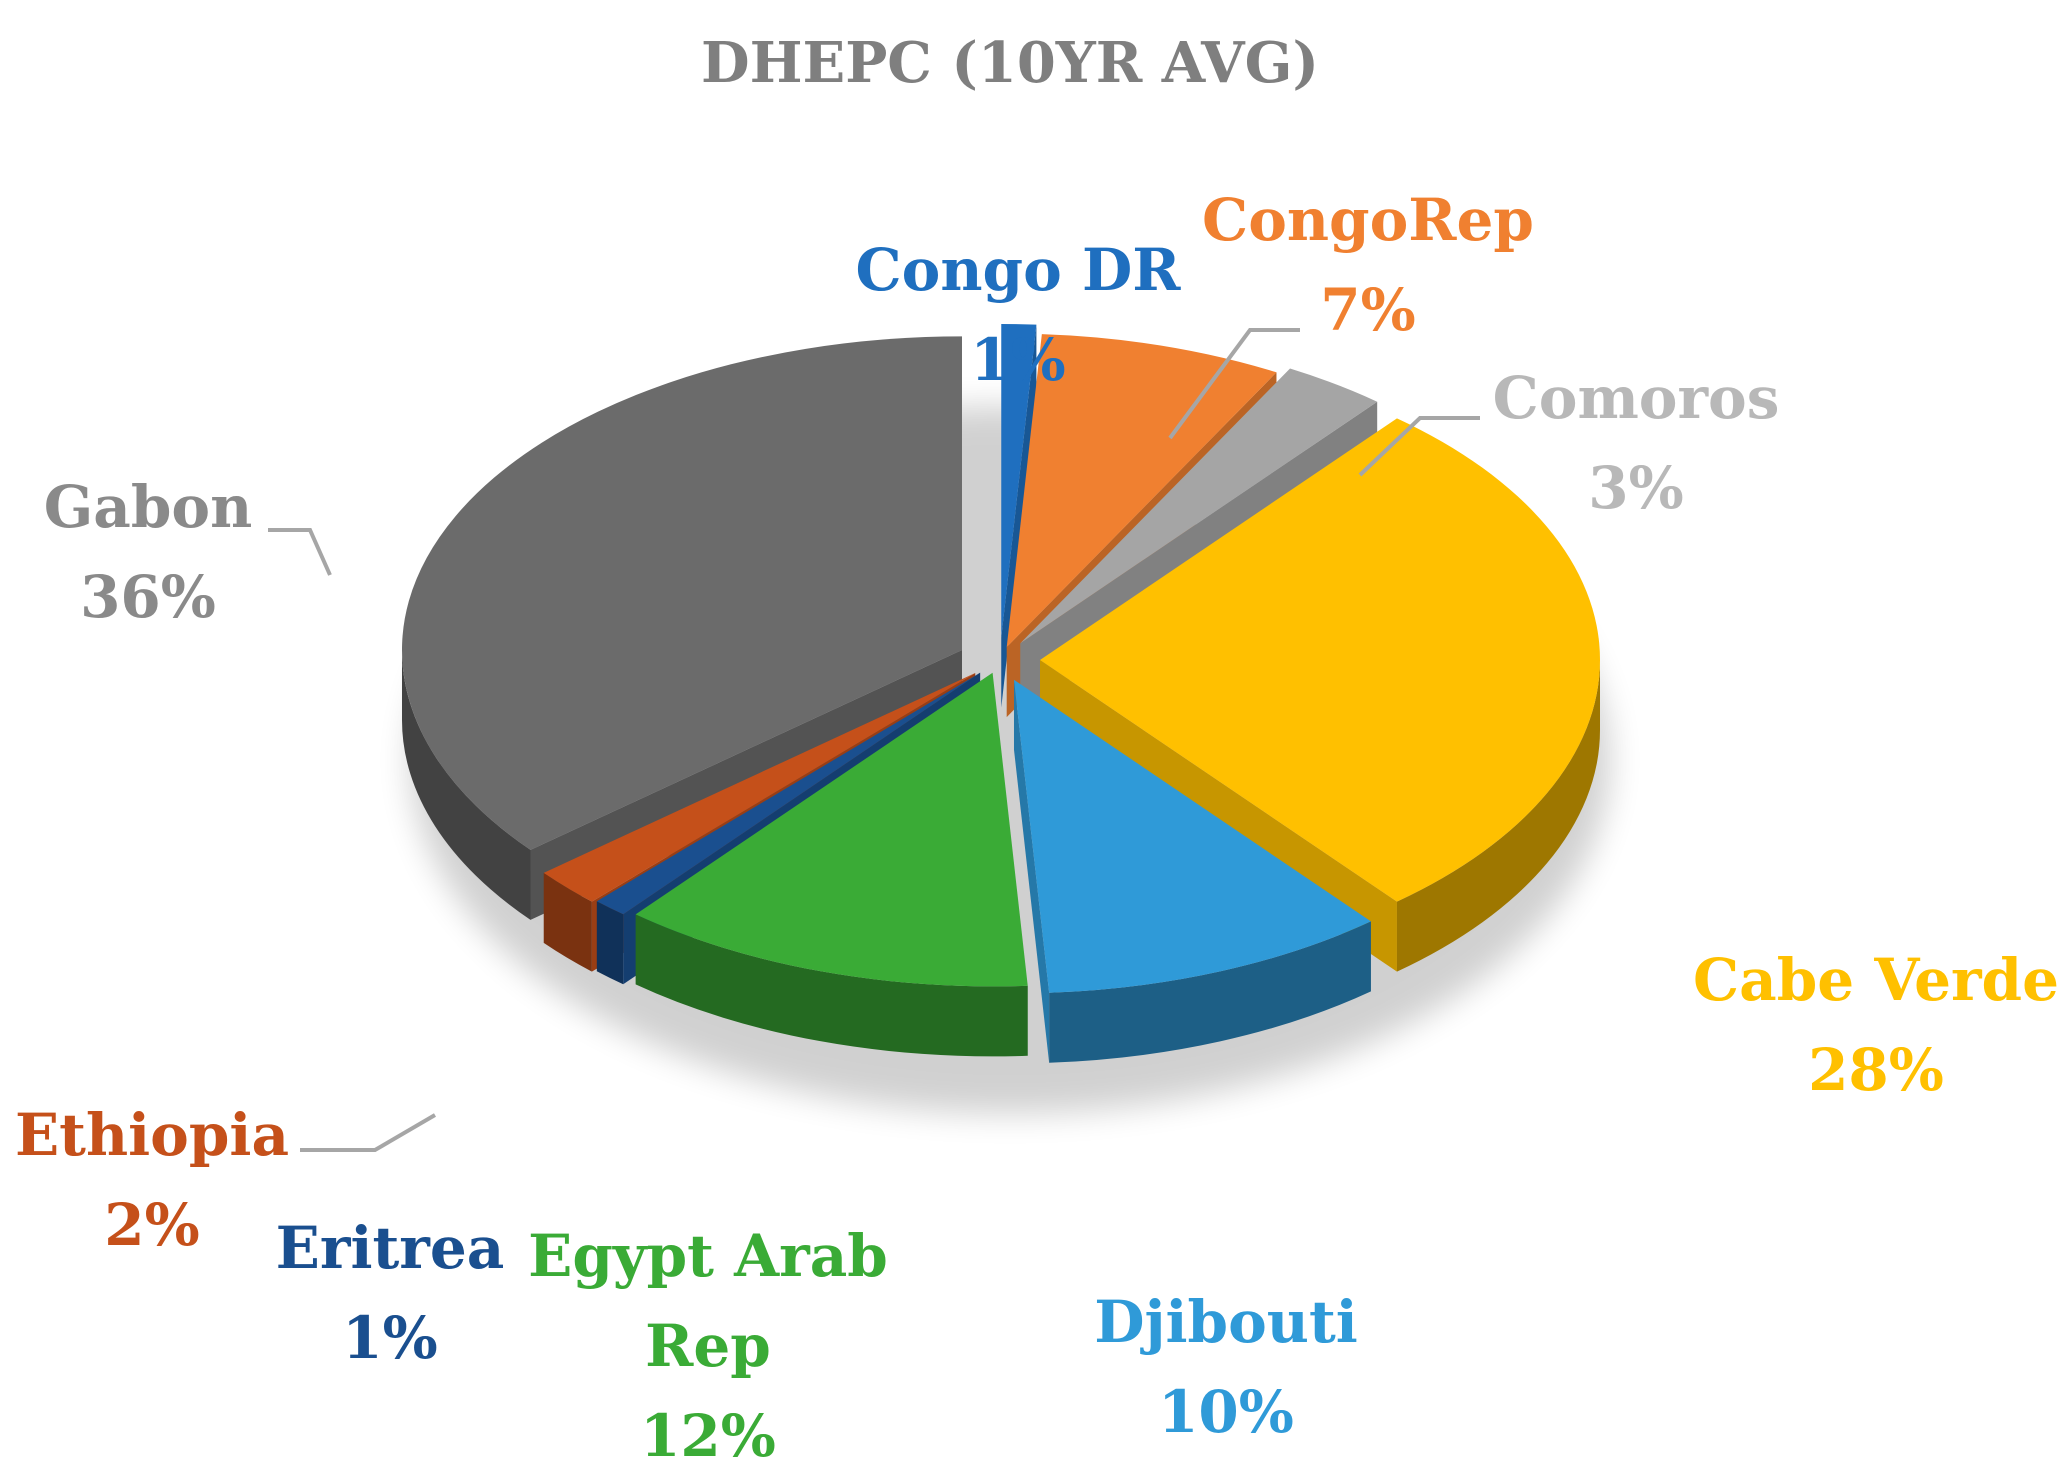 The width and height of the screenshot is (2071, 1483). What do you see at coordinates (466, 784) in the screenshot?
I see `pie-slice-gabon-side` at bounding box center [466, 784].